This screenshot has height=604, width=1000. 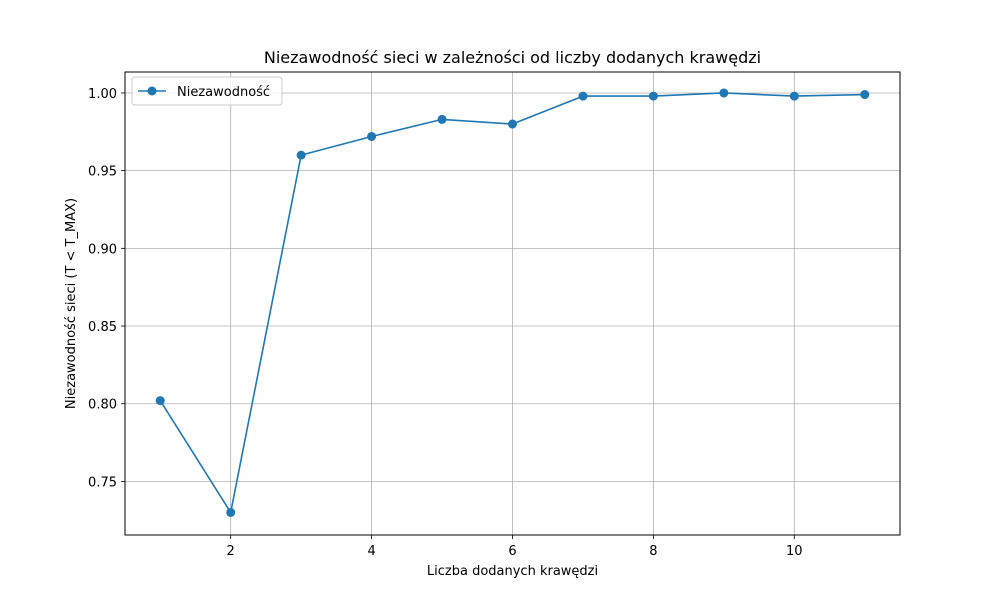 What do you see at coordinates (102, 94) in the screenshot?
I see `y-tick-label: 1.00` at bounding box center [102, 94].